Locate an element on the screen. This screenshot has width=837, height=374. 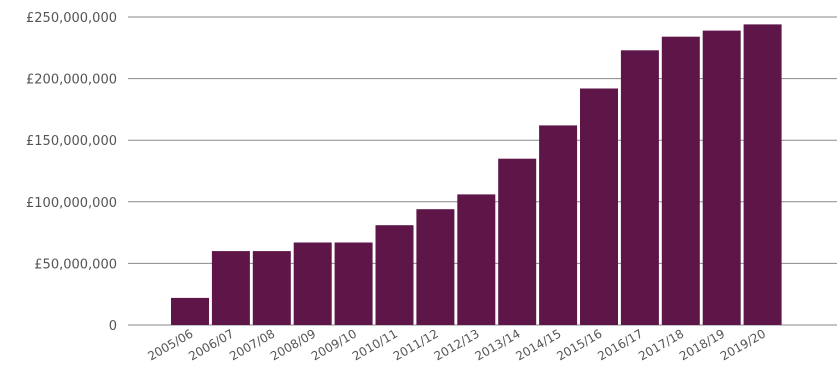
x-tick-label: 2014/15 is located at coordinates (538, 344).